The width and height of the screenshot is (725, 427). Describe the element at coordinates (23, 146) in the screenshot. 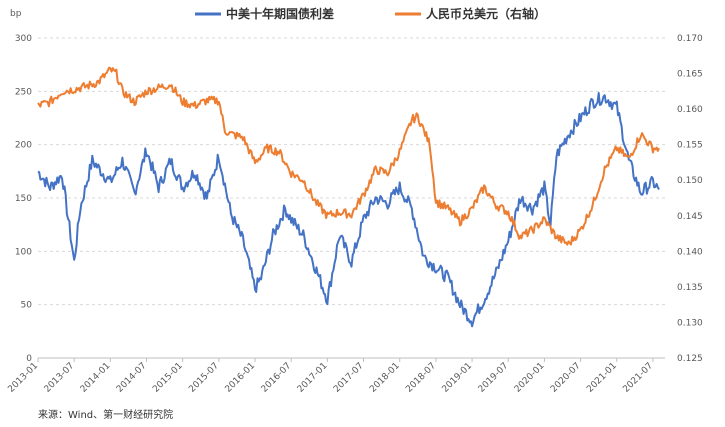

I see `left-tick-label: 200` at that location.